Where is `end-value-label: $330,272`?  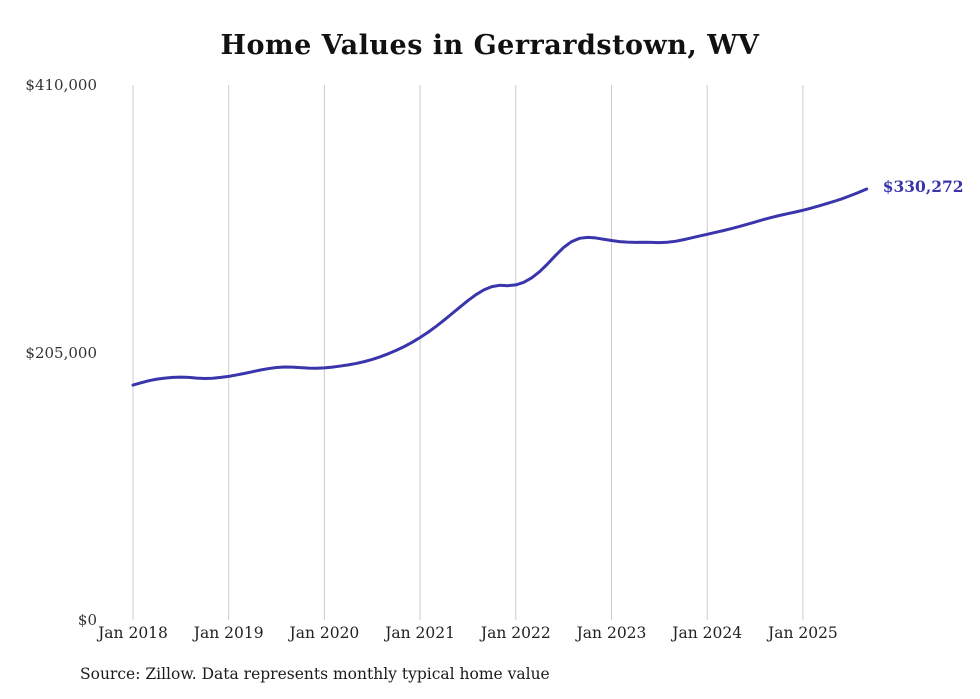
end-value-label: $330,272 is located at coordinates (923, 187).